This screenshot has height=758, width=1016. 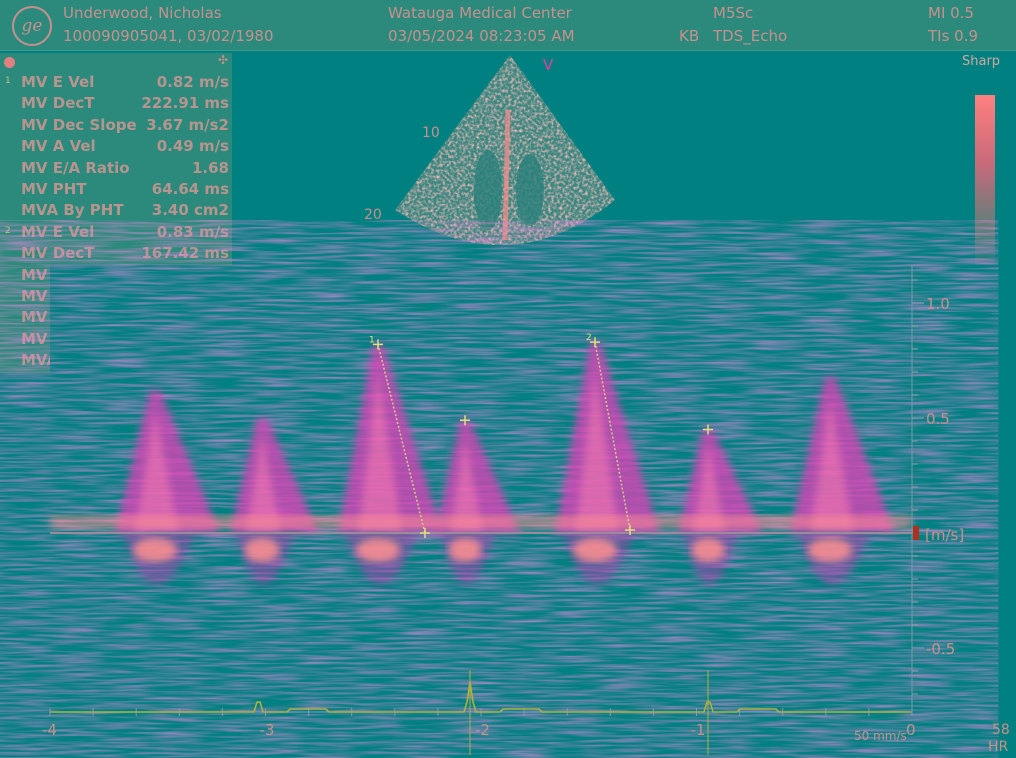 I want to click on orientation-marker: V, so click(x=548, y=65).